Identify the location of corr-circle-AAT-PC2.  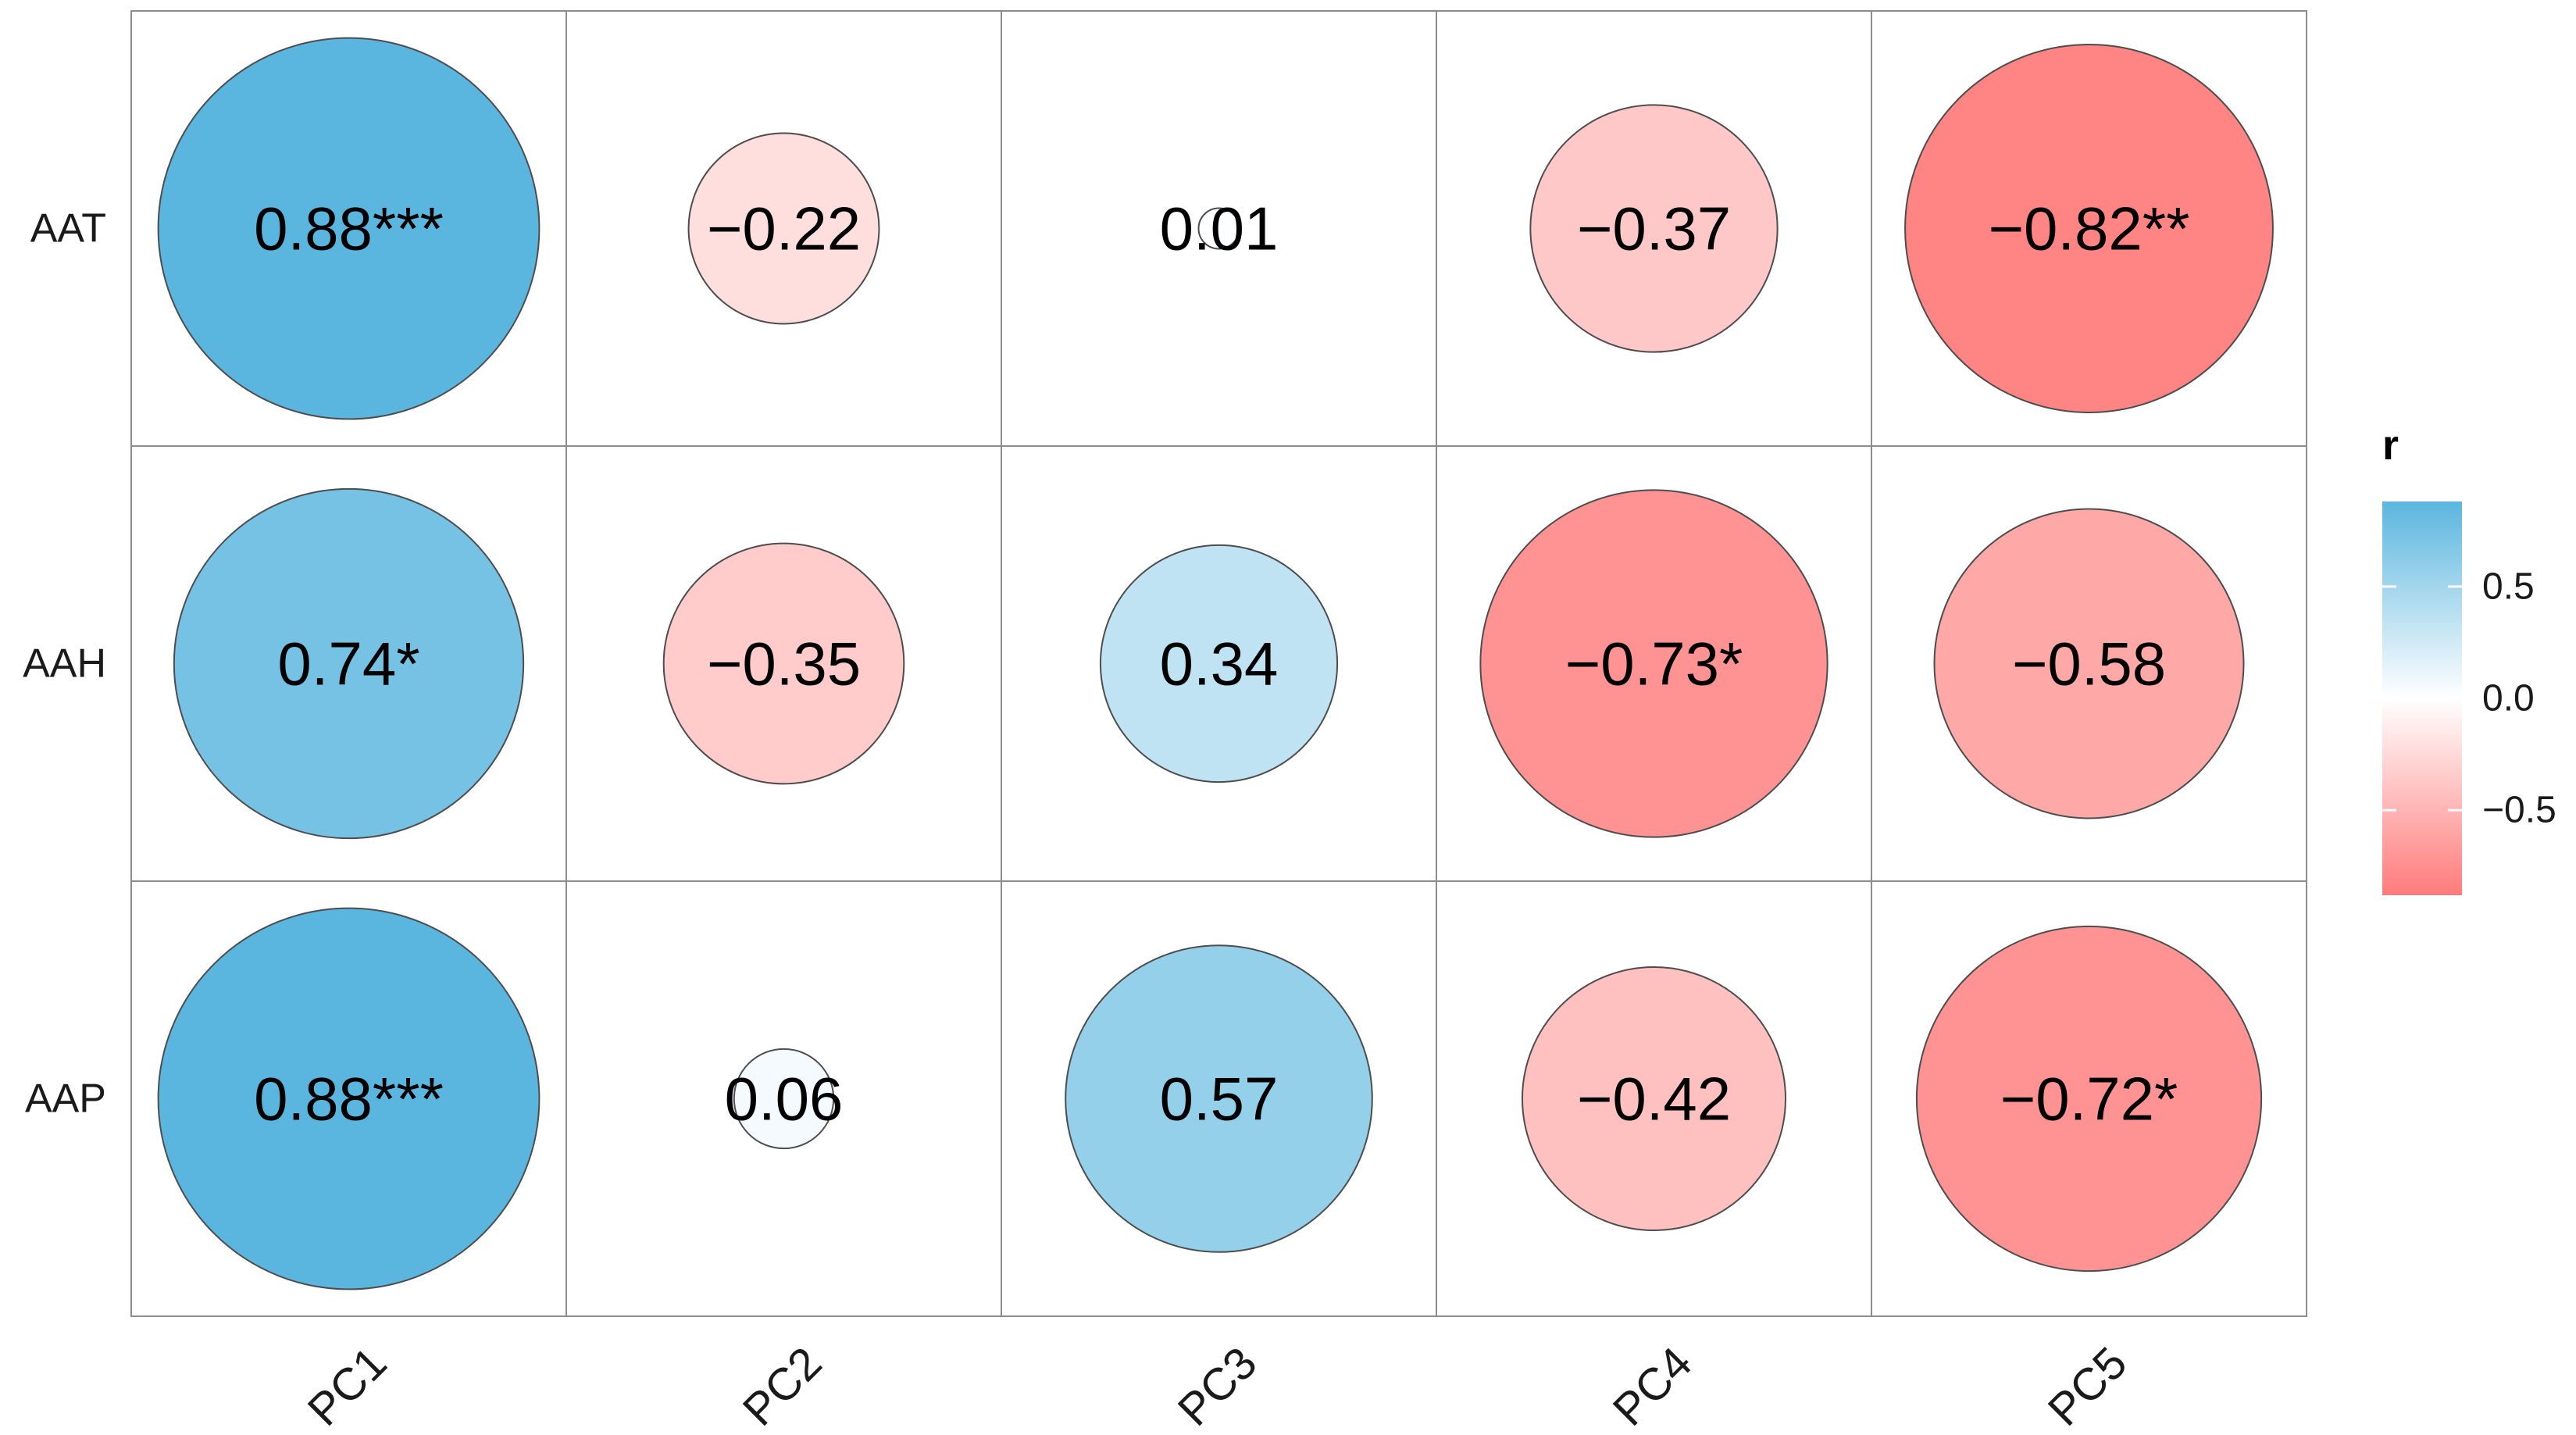
(783, 228).